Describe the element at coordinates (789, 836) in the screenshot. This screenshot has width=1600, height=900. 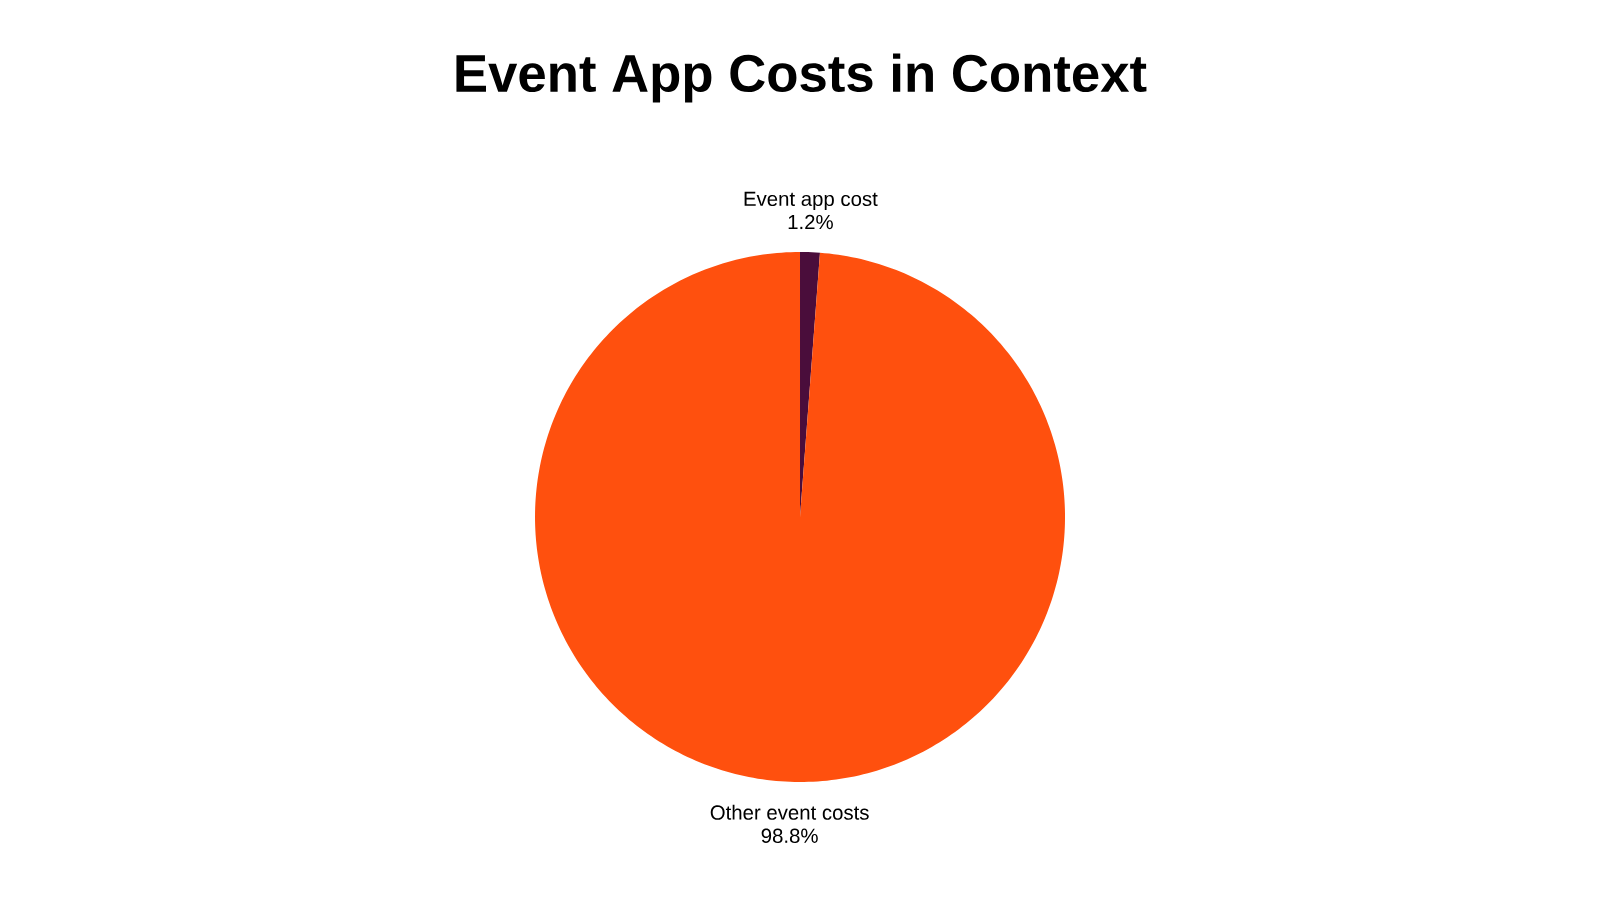
I see `data-label: 98.8%` at that location.